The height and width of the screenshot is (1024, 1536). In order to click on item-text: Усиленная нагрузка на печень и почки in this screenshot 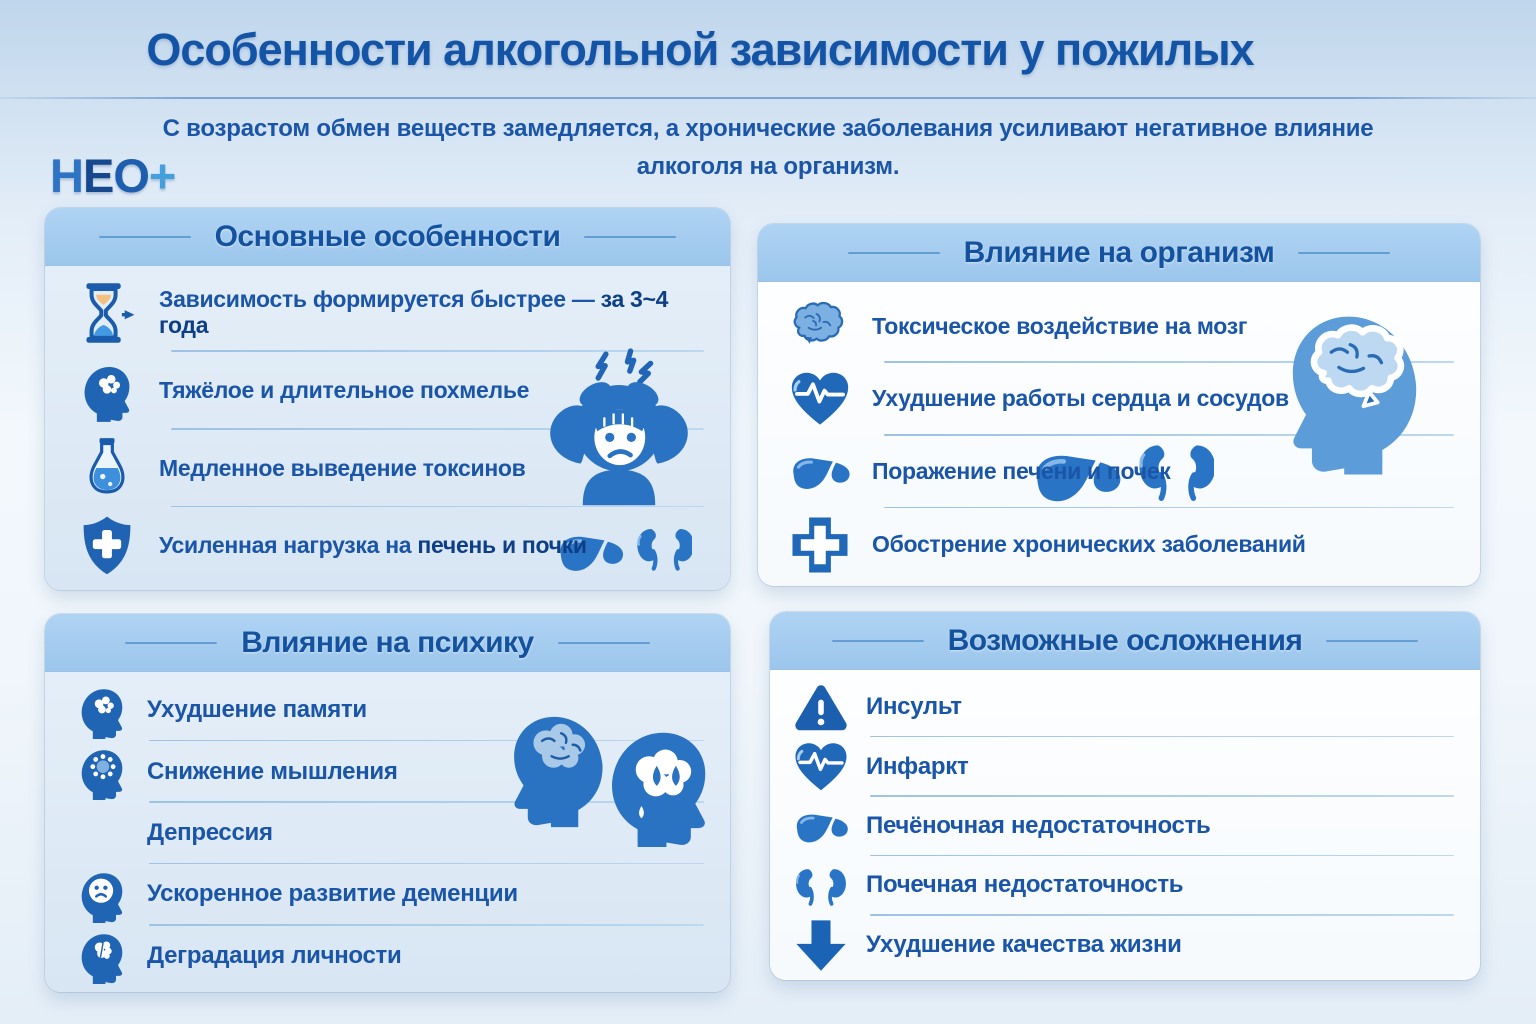, I will do `click(373, 545)`.